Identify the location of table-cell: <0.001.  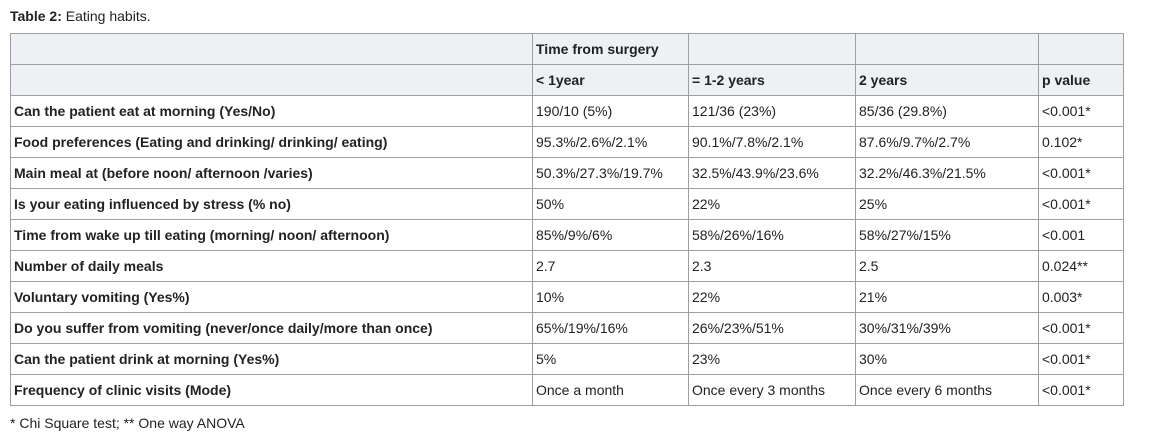
(1081, 235).